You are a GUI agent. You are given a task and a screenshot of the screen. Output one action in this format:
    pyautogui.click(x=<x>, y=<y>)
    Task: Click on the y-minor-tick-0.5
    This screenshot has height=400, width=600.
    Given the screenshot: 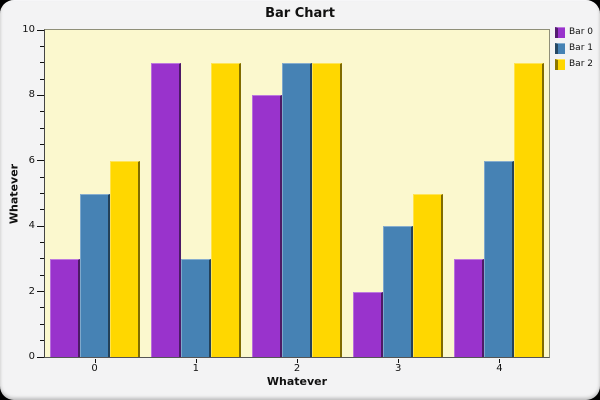 What is the action you would take?
    pyautogui.click(x=42, y=341)
    